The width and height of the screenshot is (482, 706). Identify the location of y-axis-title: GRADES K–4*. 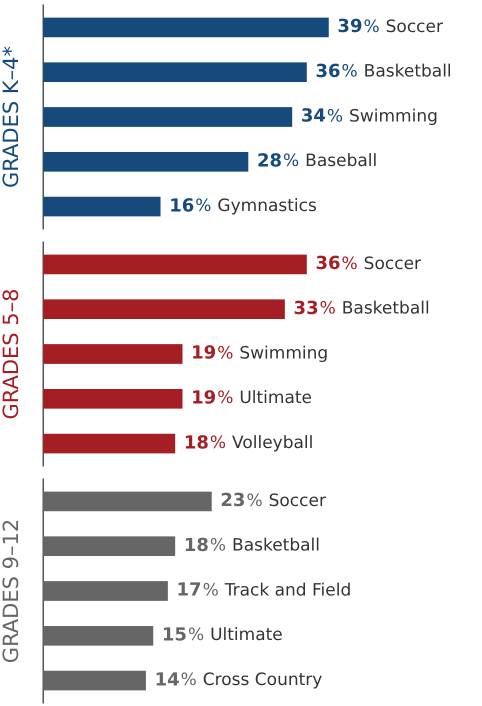
(12, 117).